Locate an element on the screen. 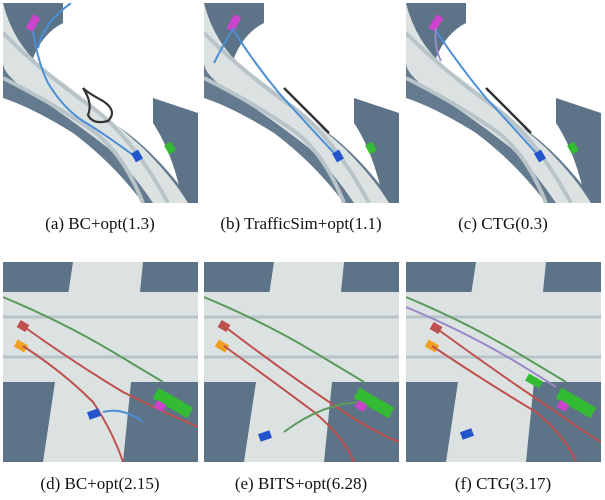 The image size is (605, 500). panel-f-caption: (f) CTG(3.17) is located at coordinates (503, 483).